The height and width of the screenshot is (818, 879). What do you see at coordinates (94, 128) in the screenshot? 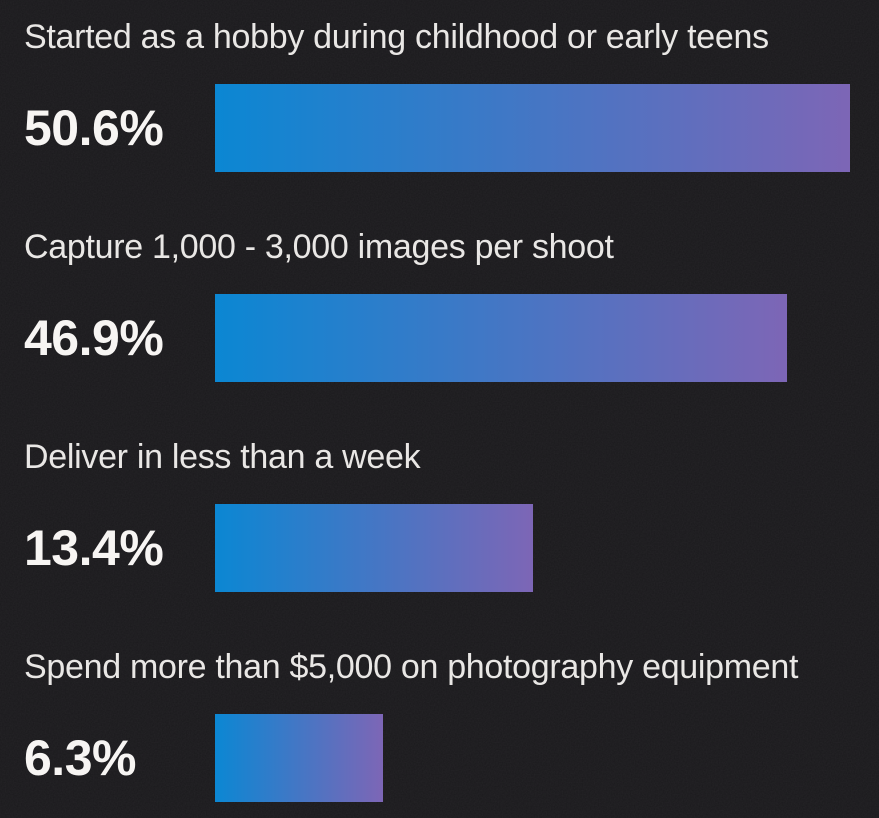
I see `stat-value: 50.6%` at bounding box center [94, 128].